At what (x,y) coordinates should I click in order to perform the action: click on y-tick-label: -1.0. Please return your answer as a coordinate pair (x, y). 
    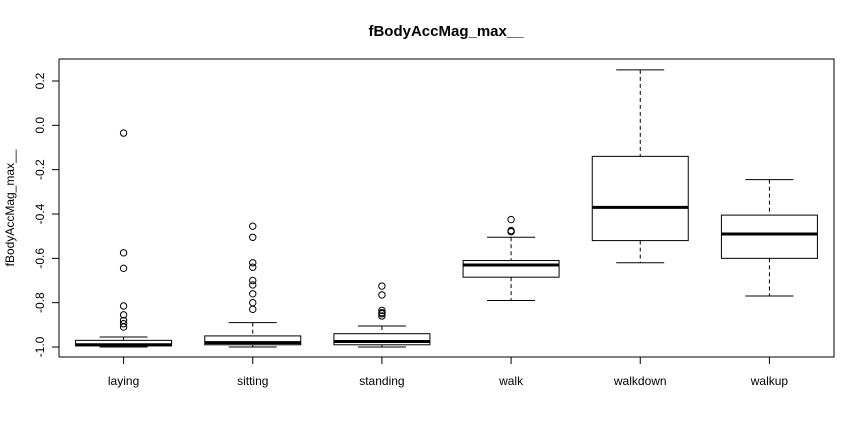
    Looking at the image, I should click on (40, 346).